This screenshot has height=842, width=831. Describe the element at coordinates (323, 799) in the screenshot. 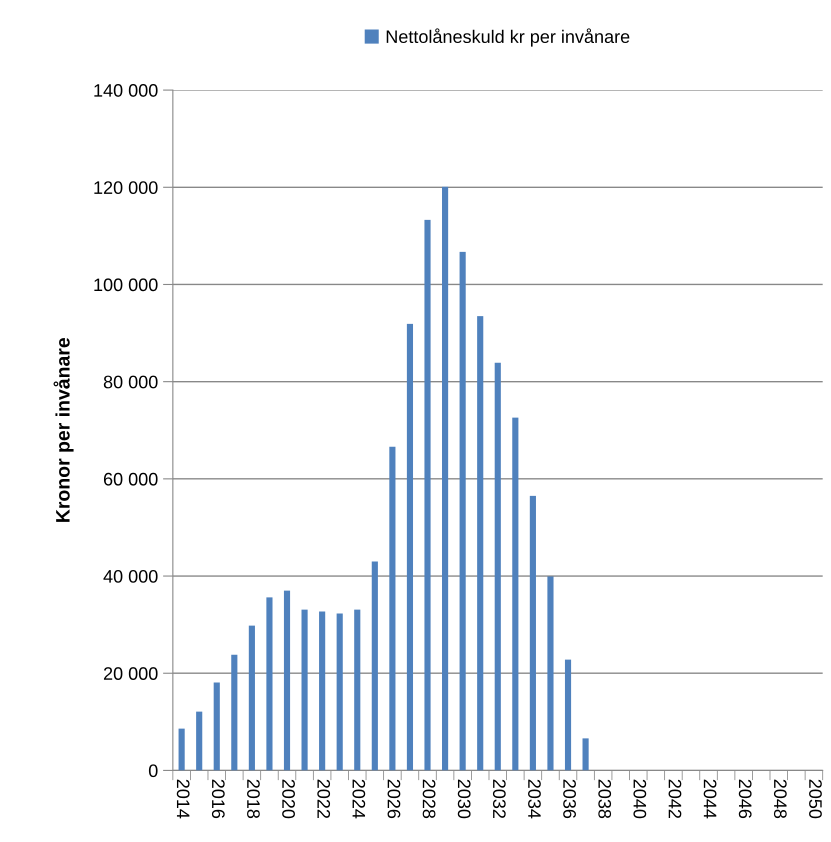

I see `x-tick-label: 2022` at that location.